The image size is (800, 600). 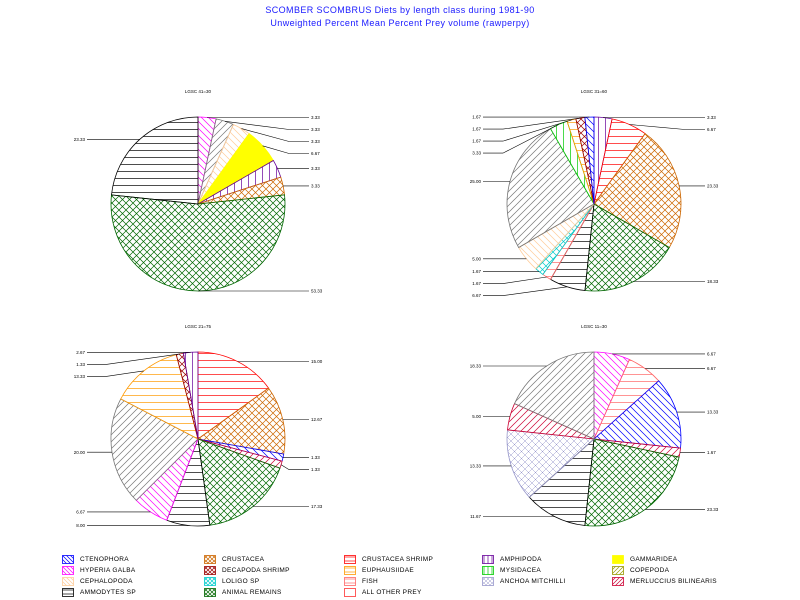 I want to click on legend-item-loligo-sp: LOLIGO SP, so click(x=231, y=581).